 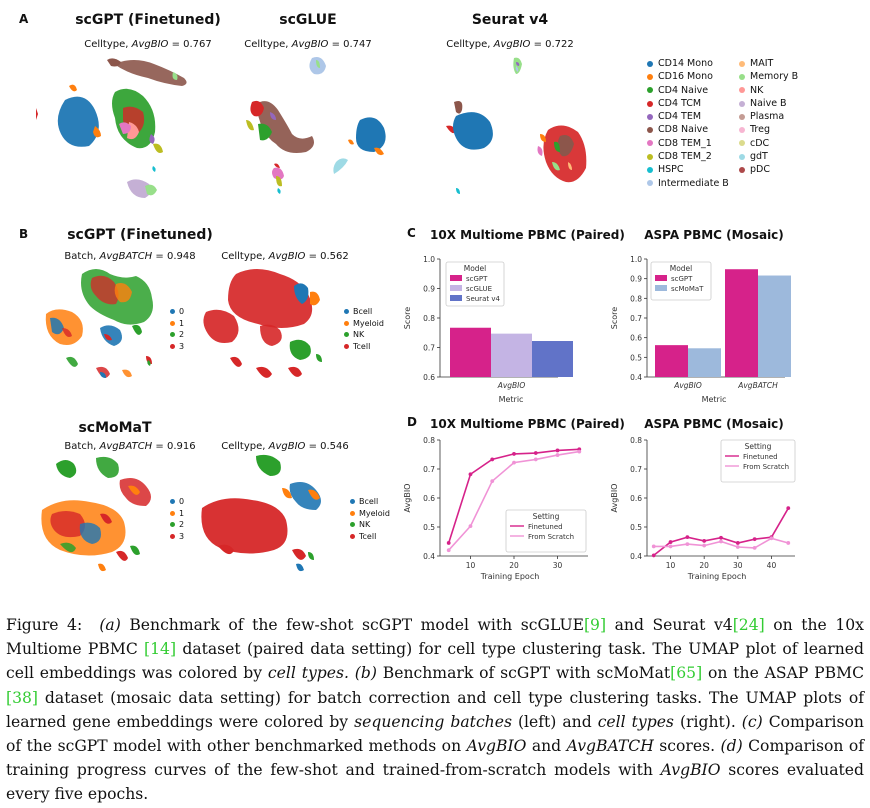 I want to click on legend-title: Setting, so click(x=758, y=446).